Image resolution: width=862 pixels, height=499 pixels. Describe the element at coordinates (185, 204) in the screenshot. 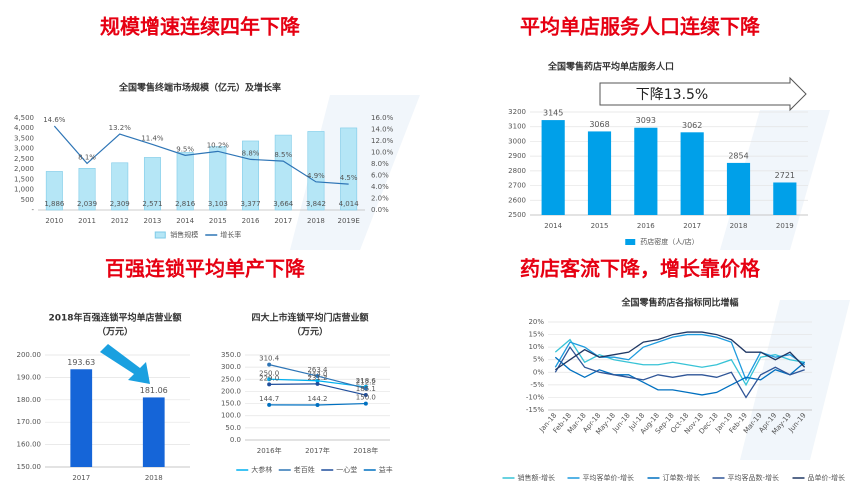

I see `data-label: 2,816` at that location.